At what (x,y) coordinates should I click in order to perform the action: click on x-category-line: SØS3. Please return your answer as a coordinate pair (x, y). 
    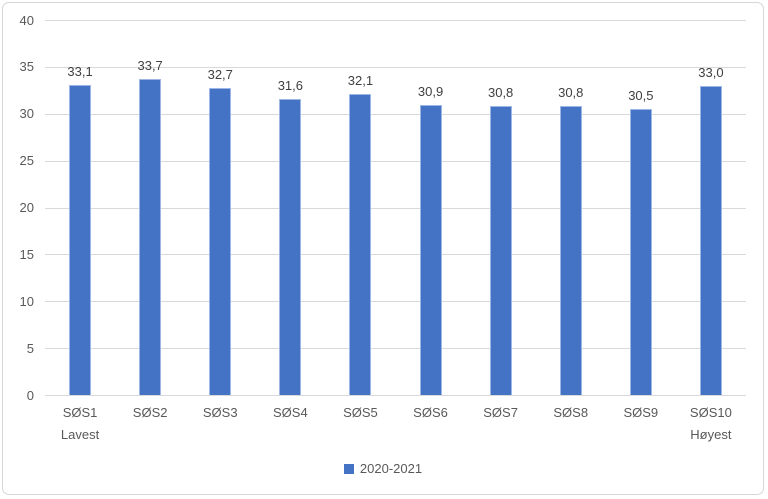
    Looking at the image, I should click on (220, 412).